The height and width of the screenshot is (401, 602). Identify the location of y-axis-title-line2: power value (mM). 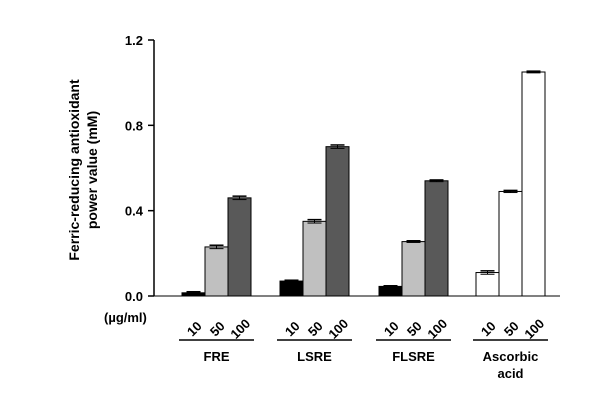
(92, 170).